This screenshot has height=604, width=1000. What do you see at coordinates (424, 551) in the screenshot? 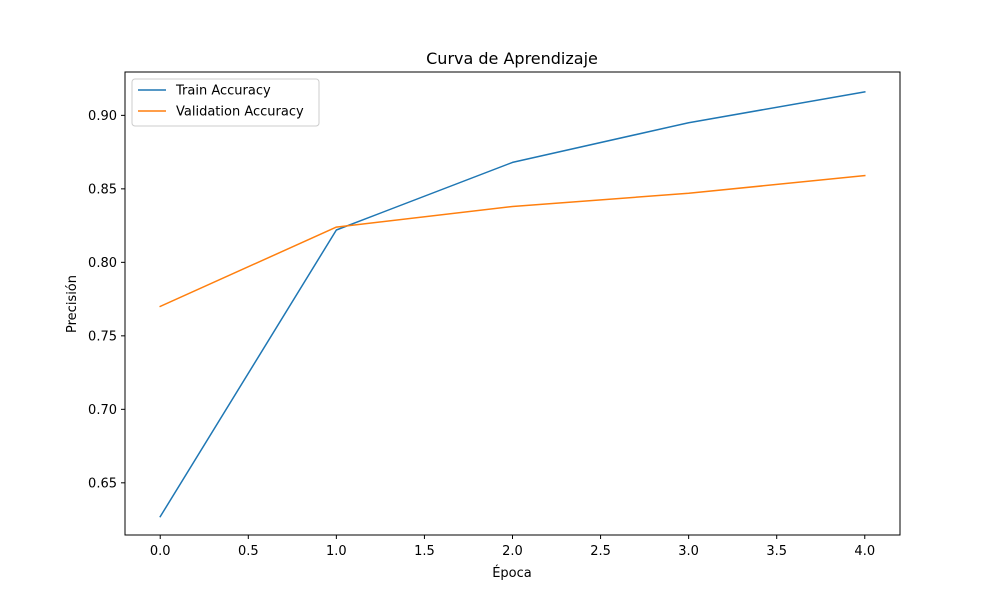
I see `x-tick-label: 1.5` at bounding box center [424, 551].